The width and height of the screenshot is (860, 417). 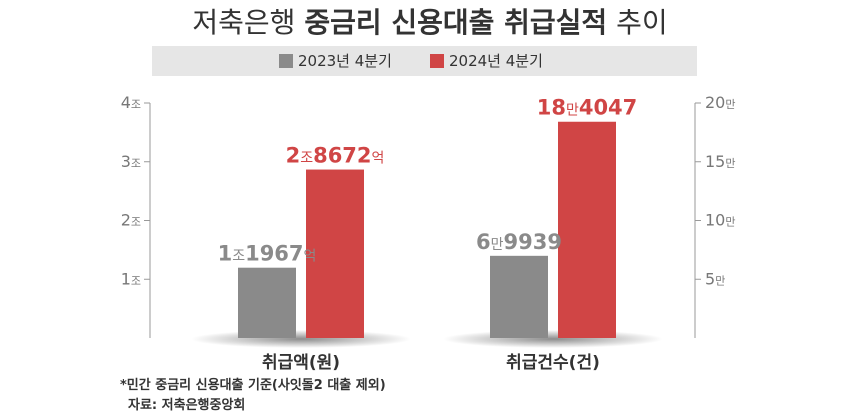 I want to click on left-axis-tick-label: 4조, so click(x=131, y=102).